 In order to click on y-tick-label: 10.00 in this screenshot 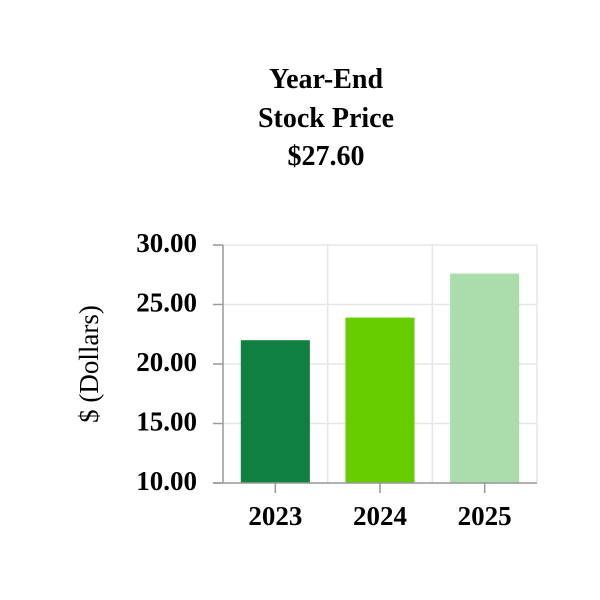, I will do `click(166, 481)`.